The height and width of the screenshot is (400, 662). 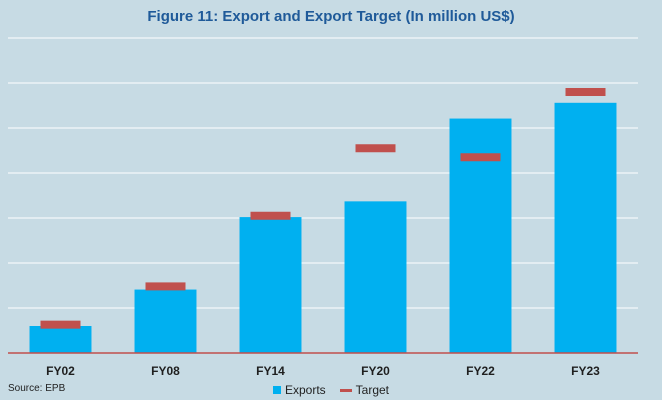 What do you see at coordinates (331, 390) in the screenshot?
I see `legend: Exports Target` at bounding box center [331, 390].